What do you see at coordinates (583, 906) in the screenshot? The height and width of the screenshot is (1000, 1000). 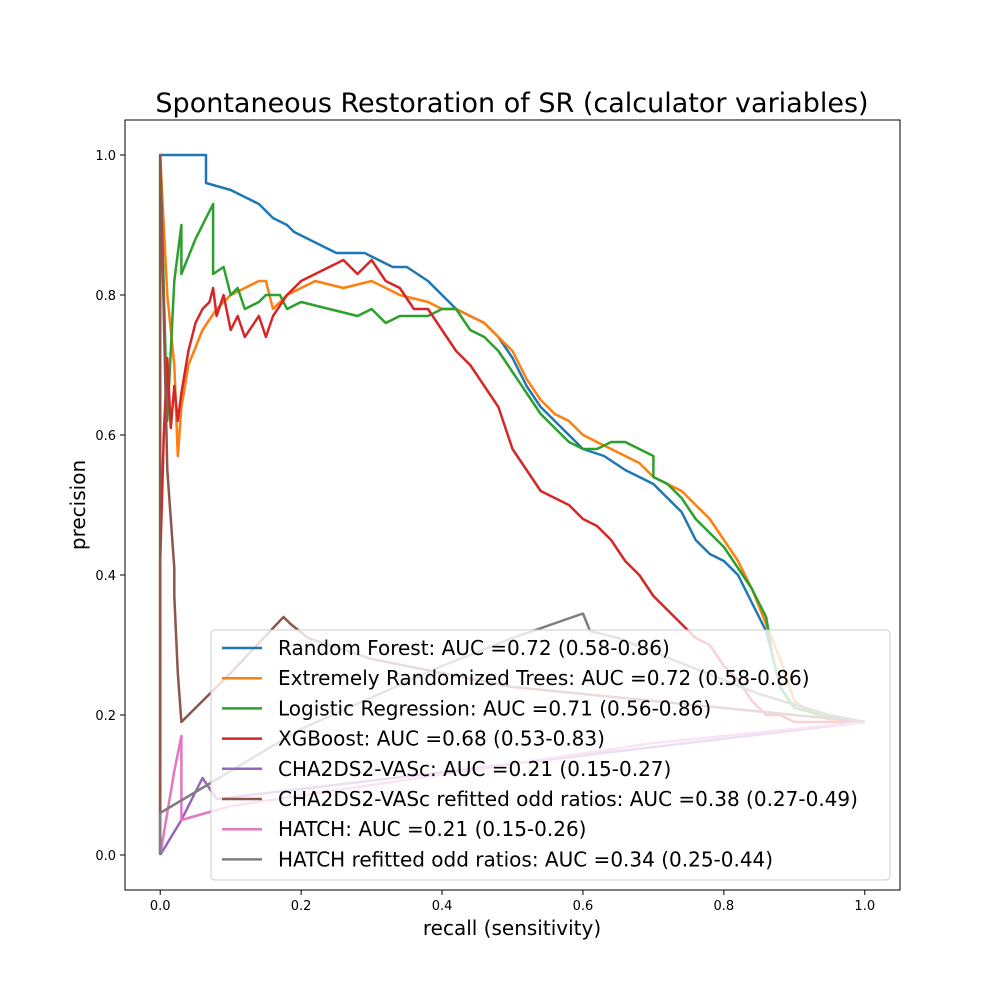 I see `x-tick-label: 0.6` at bounding box center [583, 906].